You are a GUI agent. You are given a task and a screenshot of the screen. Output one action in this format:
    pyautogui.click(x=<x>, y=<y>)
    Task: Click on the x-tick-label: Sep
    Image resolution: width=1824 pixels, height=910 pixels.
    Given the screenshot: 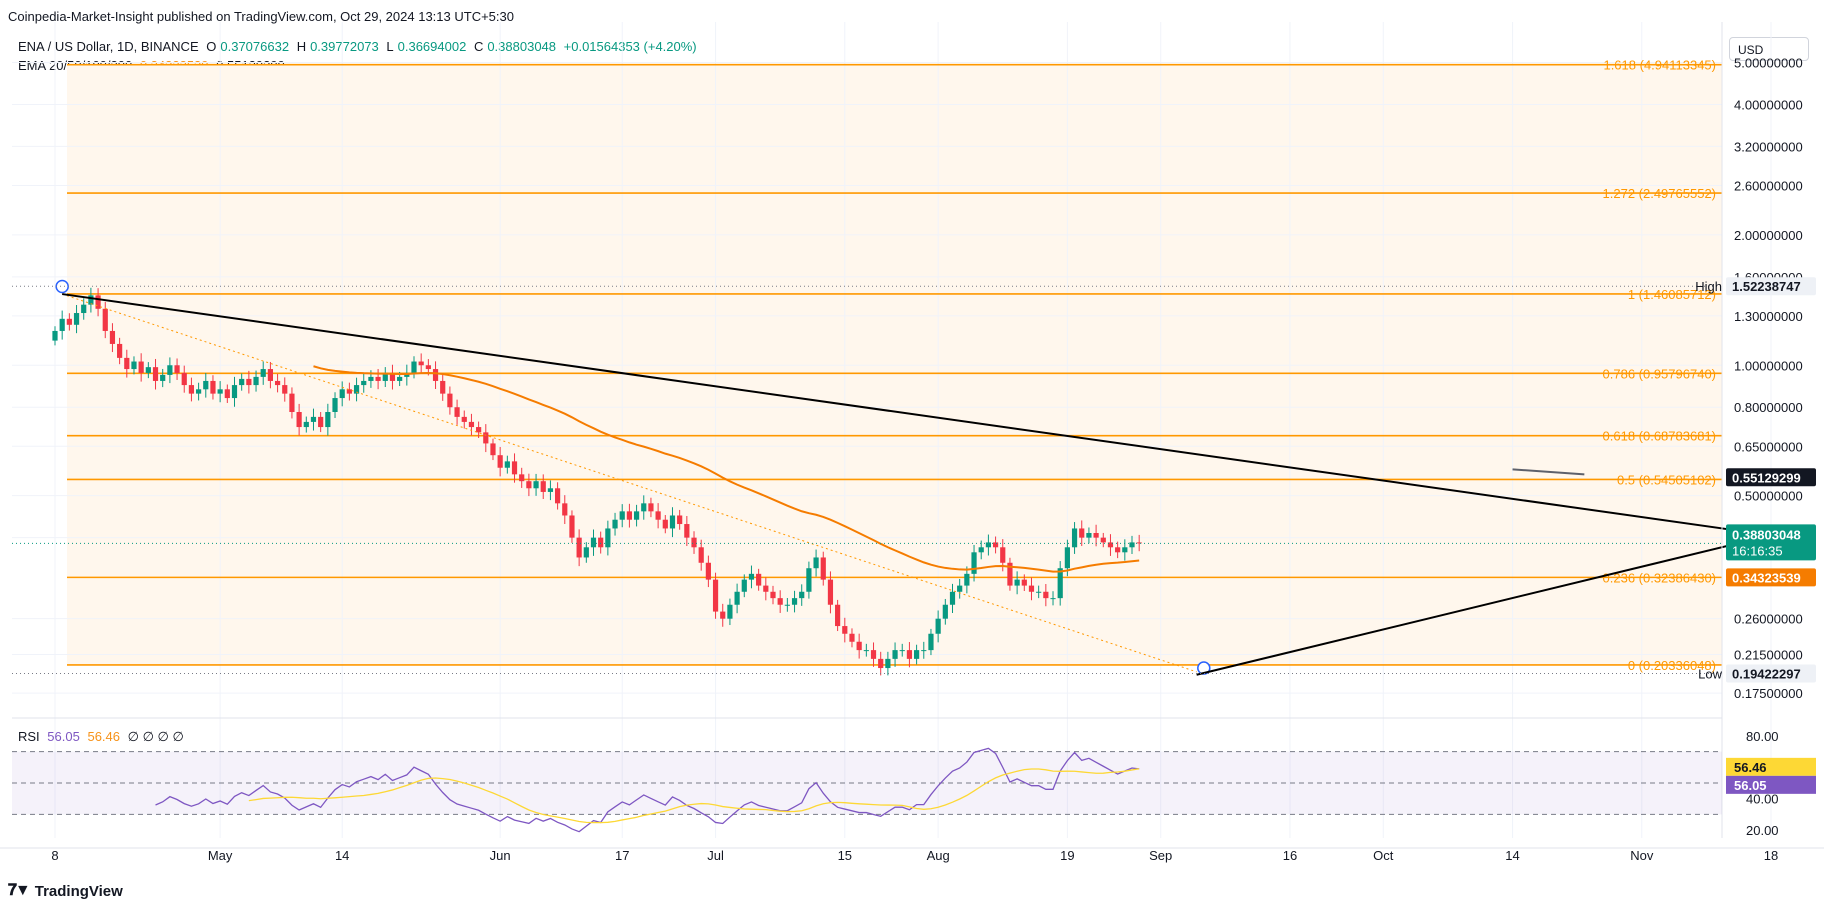 What is the action you would take?
    pyautogui.click(x=1160, y=855)
    